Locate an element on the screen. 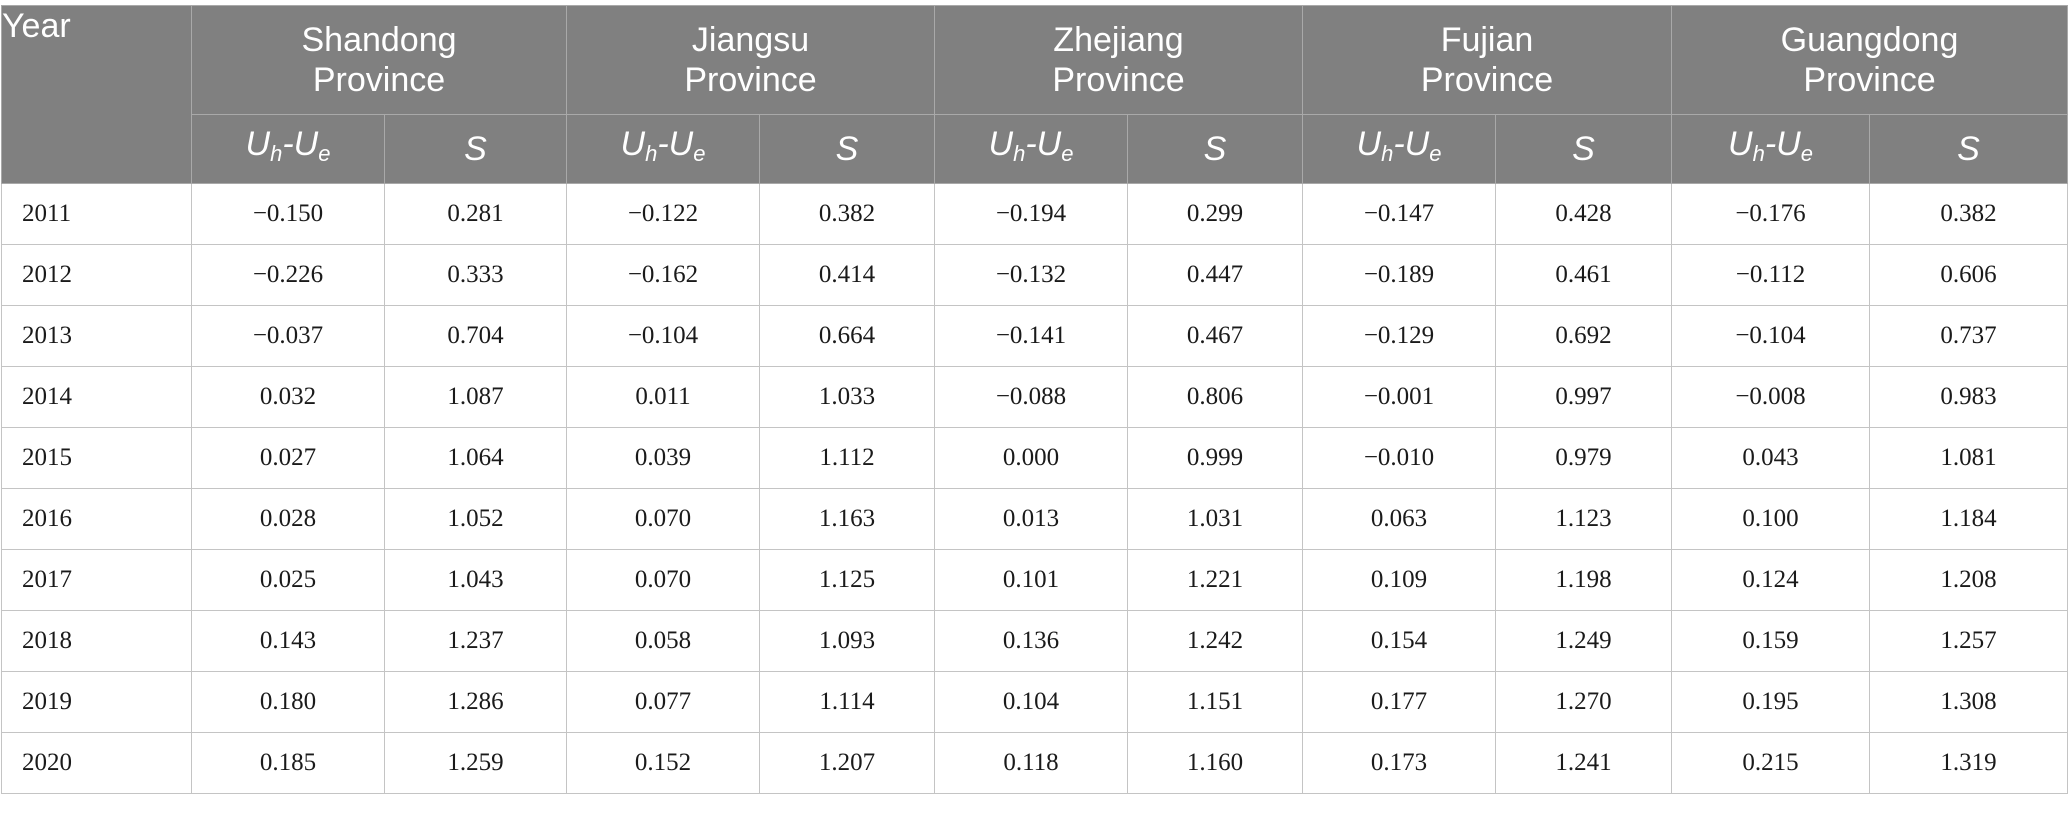 The image size is (2068, 818). diff-value-cell: −0.162 is located at coordinates (663, 275).